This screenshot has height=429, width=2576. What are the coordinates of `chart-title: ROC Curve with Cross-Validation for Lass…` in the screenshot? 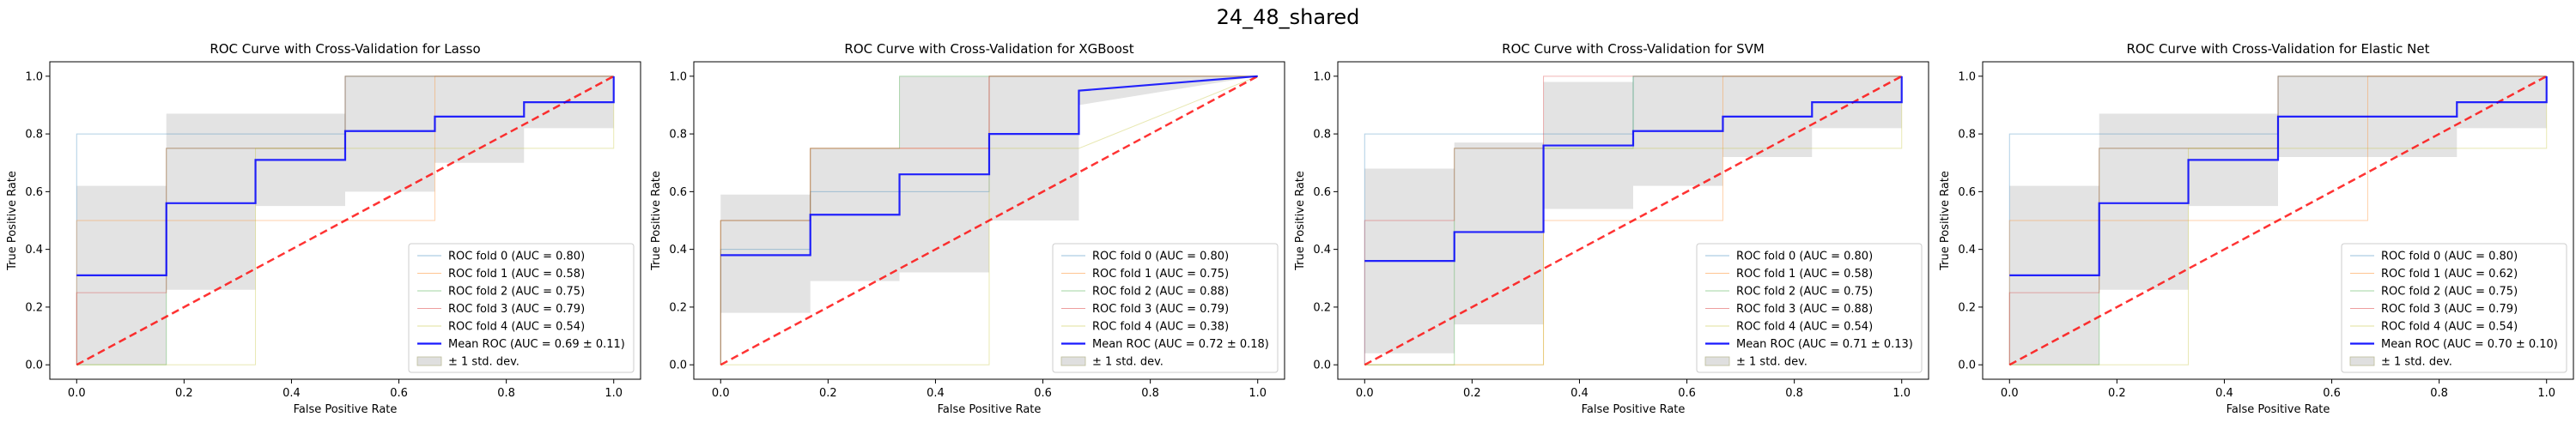 It's located at (345, 49).